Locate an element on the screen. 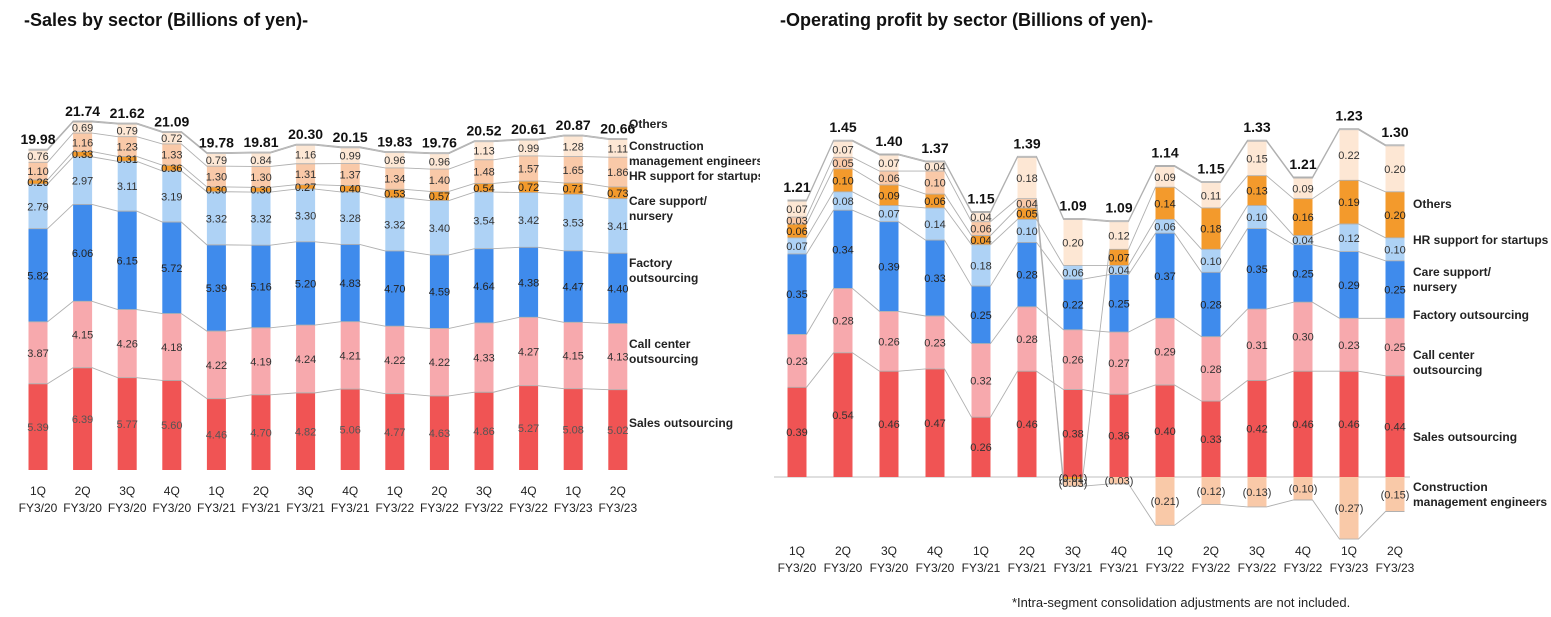 Image resolution: width=1551 pixels, height=617 pixels. bar-value-label: 0.79 is located at coordinates (126, 131).